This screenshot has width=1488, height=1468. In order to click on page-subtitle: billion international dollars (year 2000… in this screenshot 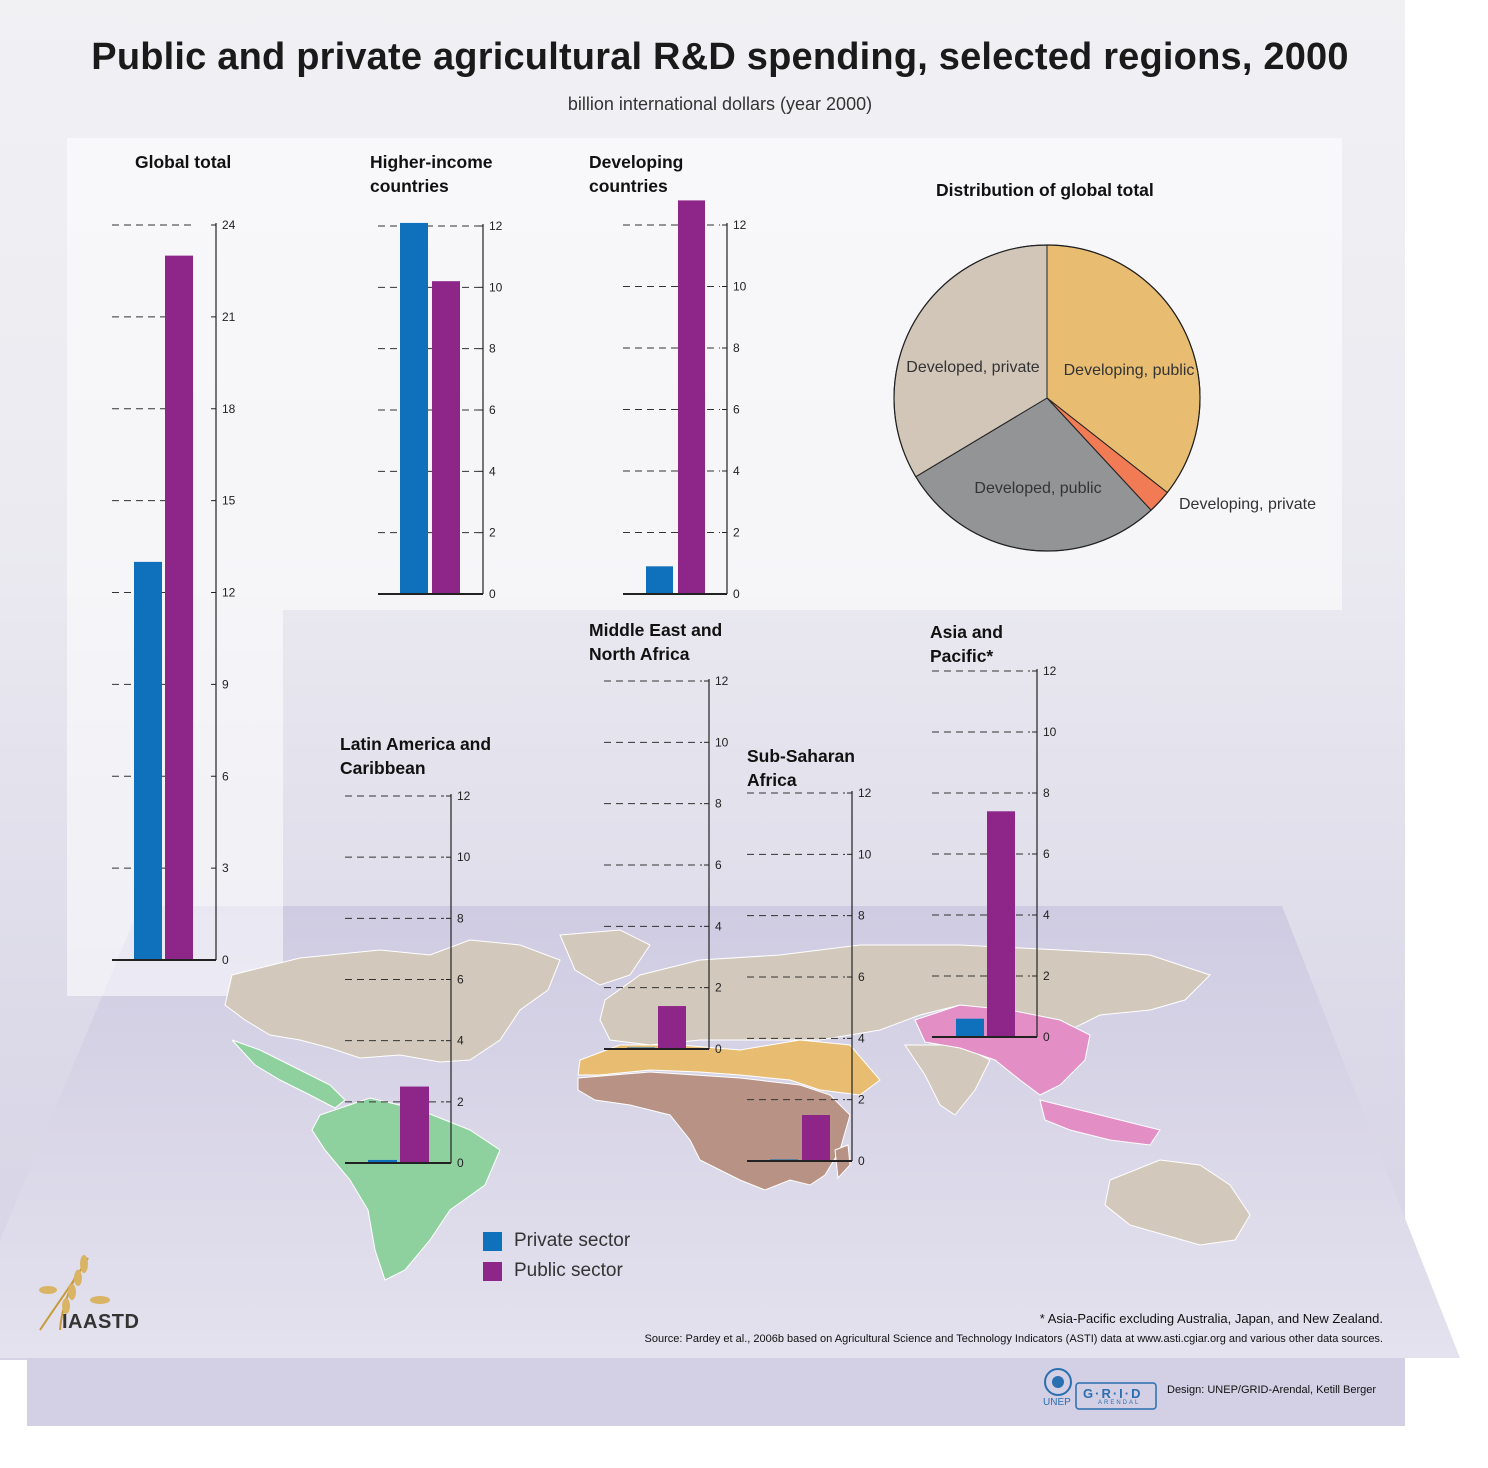, I will do `click(720, 104)`.